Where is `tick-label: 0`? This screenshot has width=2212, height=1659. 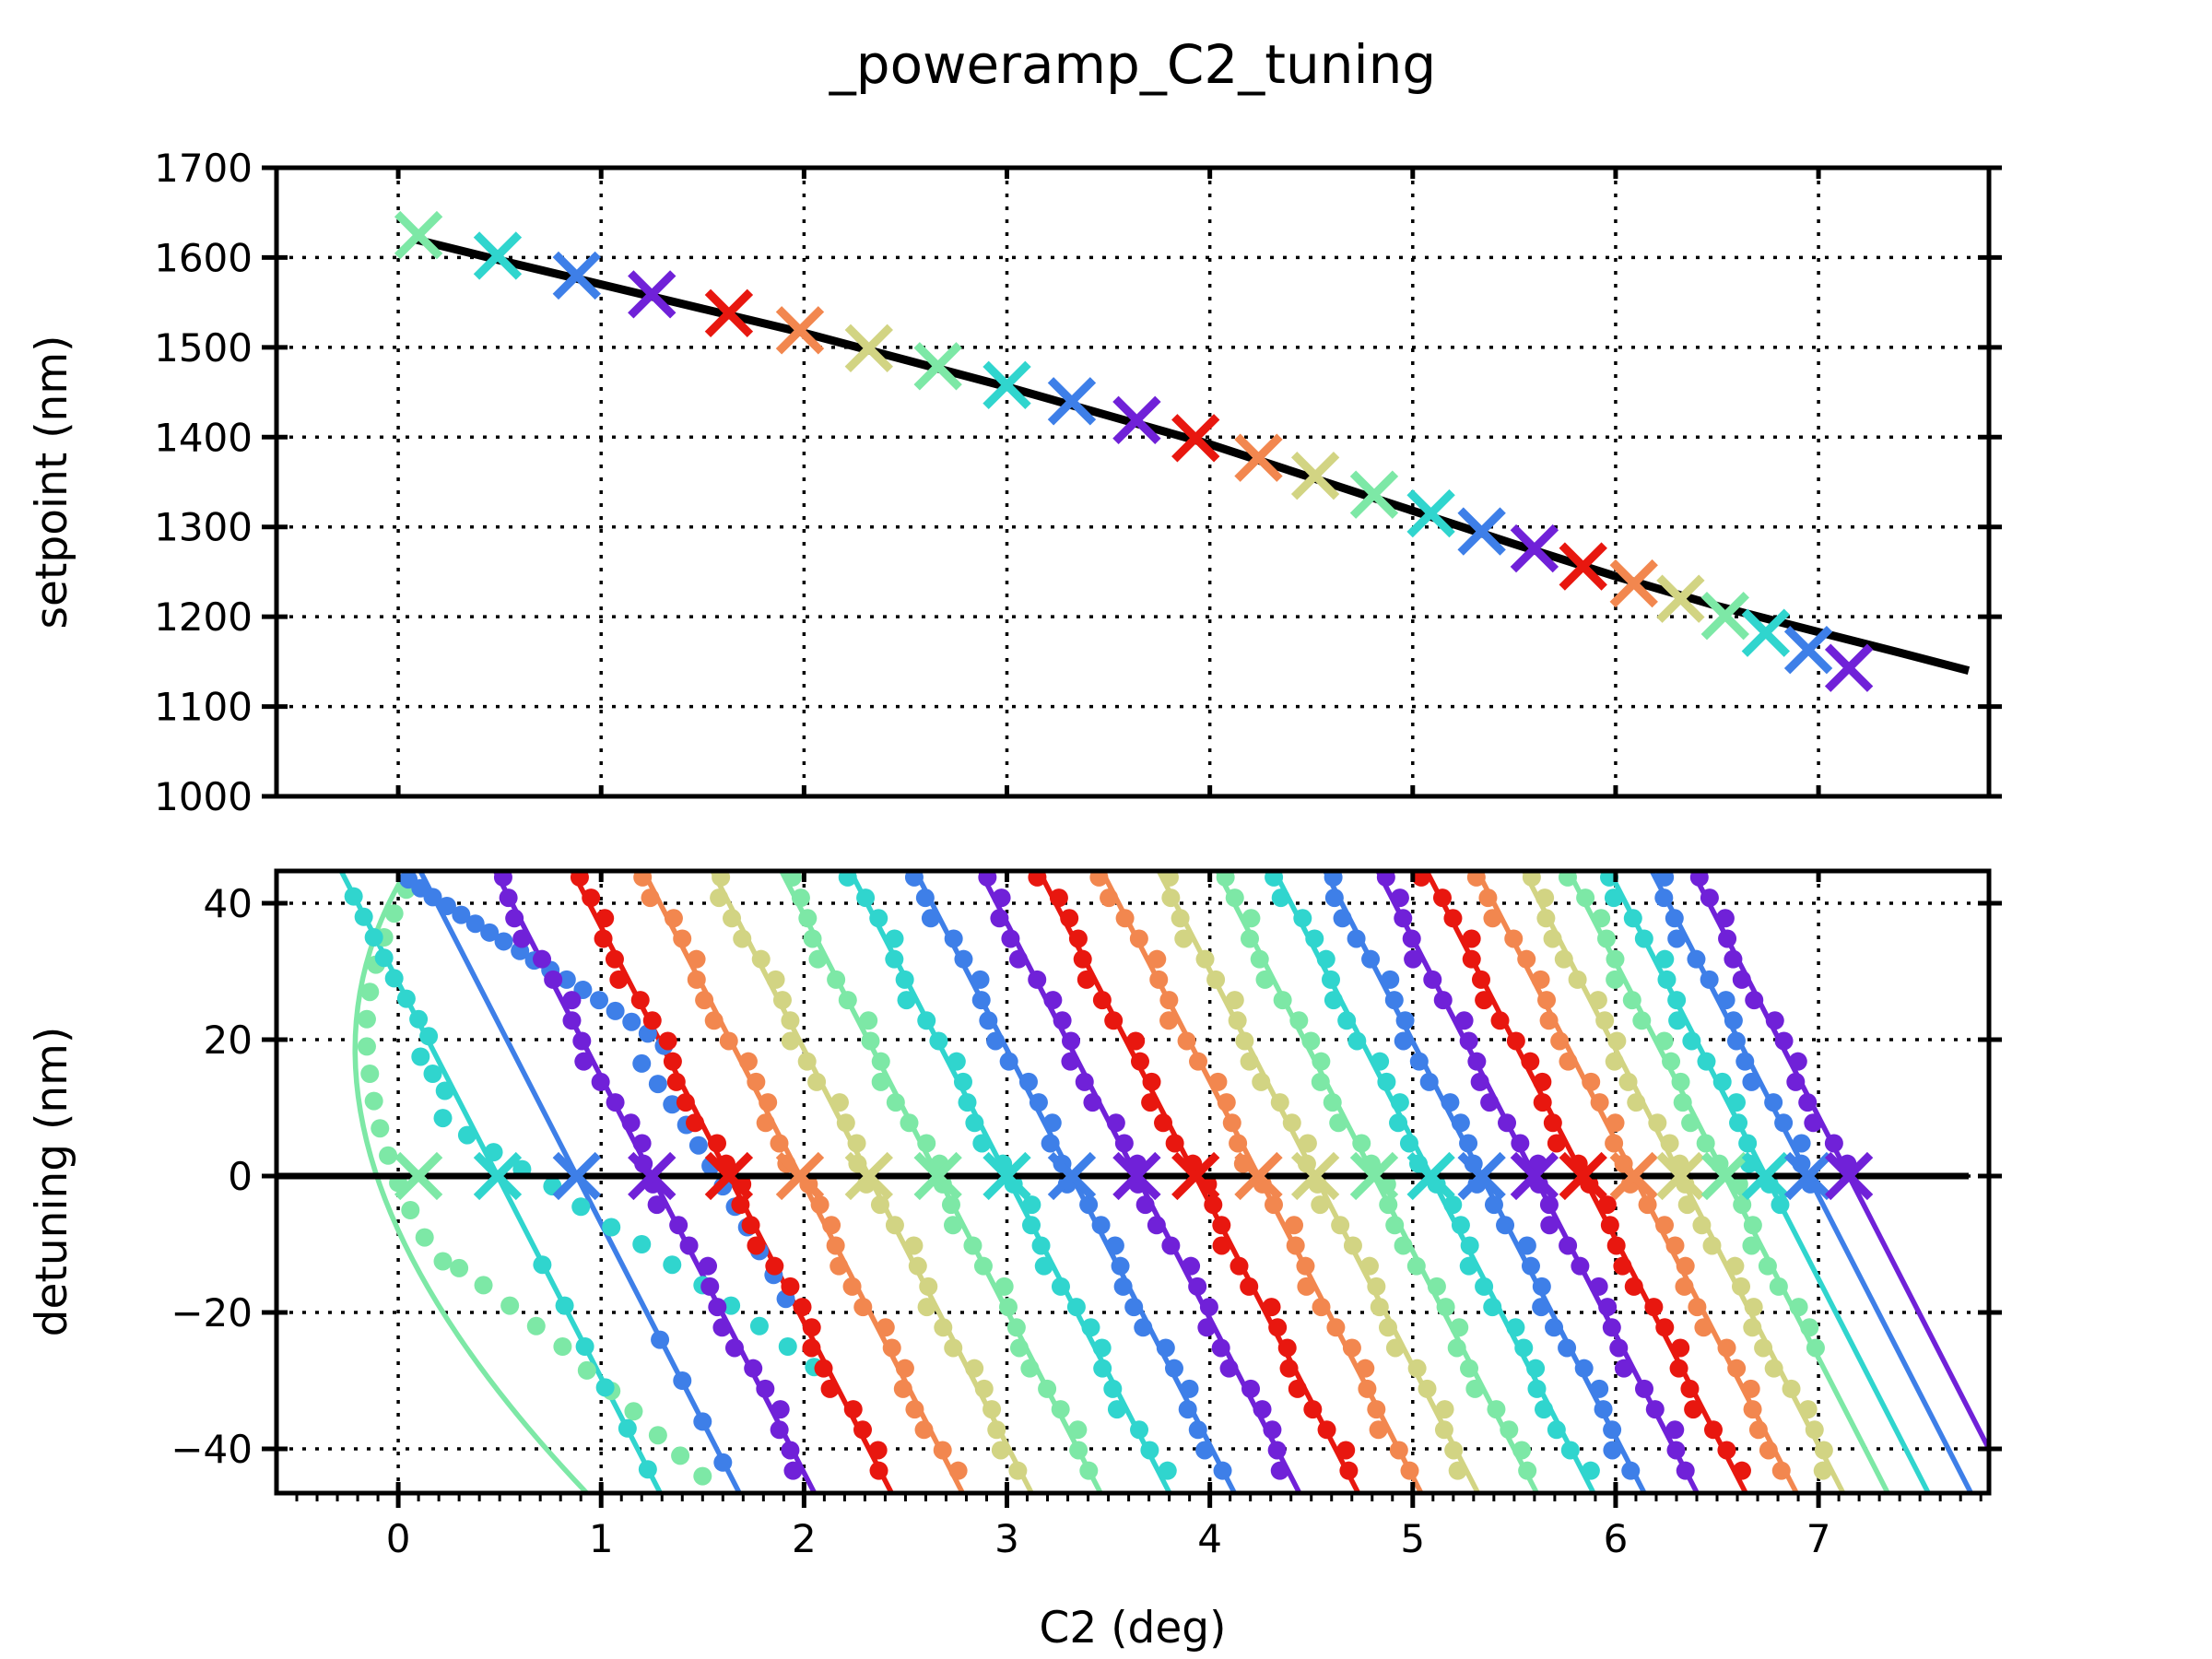 tick-label: 0 is located at coordinates (240, 1176).